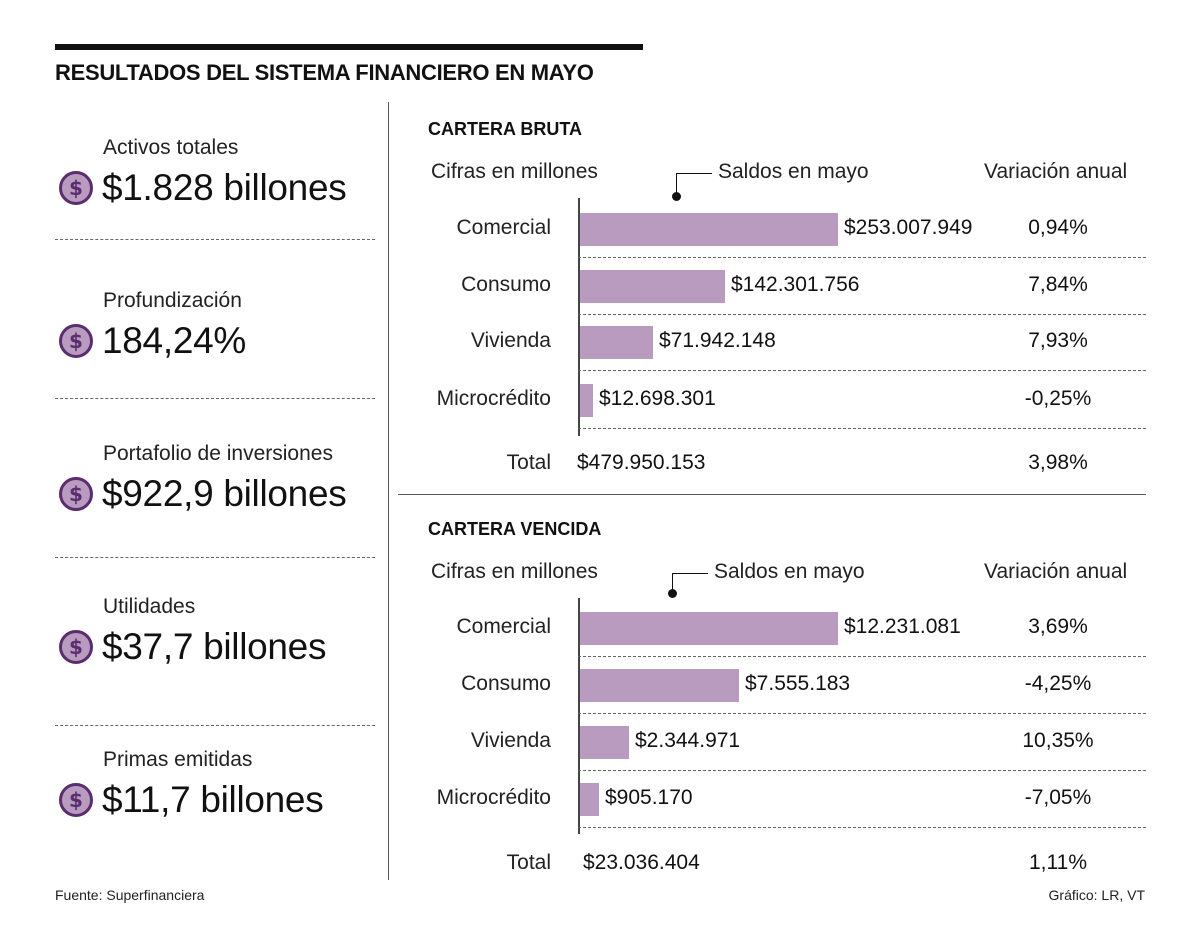  I want to click on stat-label: Profundización, so click(172, 300).